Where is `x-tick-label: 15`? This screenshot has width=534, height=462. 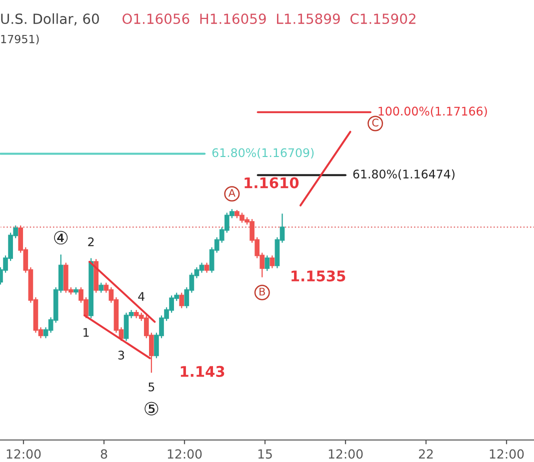 x-tick-label: 15 is located at coordinates (265, 454).